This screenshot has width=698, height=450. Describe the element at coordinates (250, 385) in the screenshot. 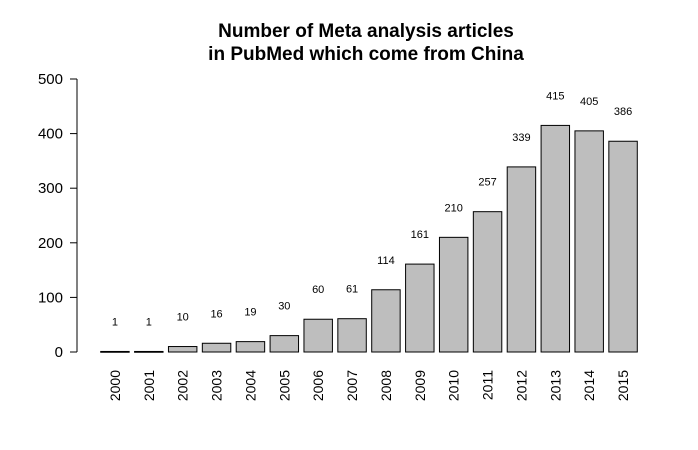

I see `x-tick-label-2004: 2004` at that location.